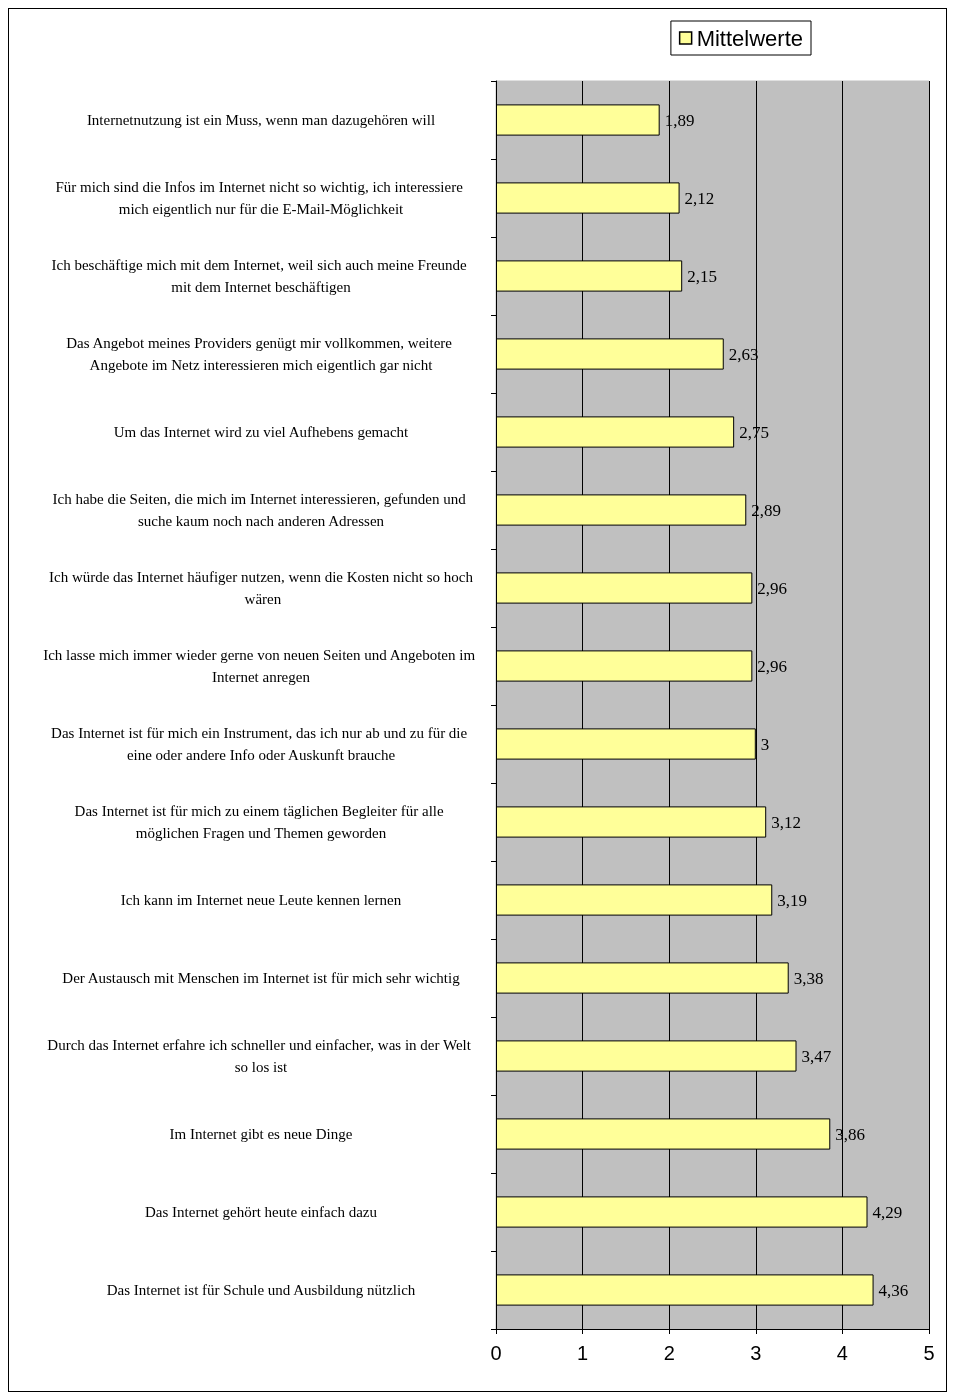 Image resolution: width=955 pixels, height=1400 pixels. Describe the element at coordinates (261, 978) in the screenshot. I see `y-tick-label: Der Austausch mit Menschen im Internet ist für mich sehr wichtig` at that location.